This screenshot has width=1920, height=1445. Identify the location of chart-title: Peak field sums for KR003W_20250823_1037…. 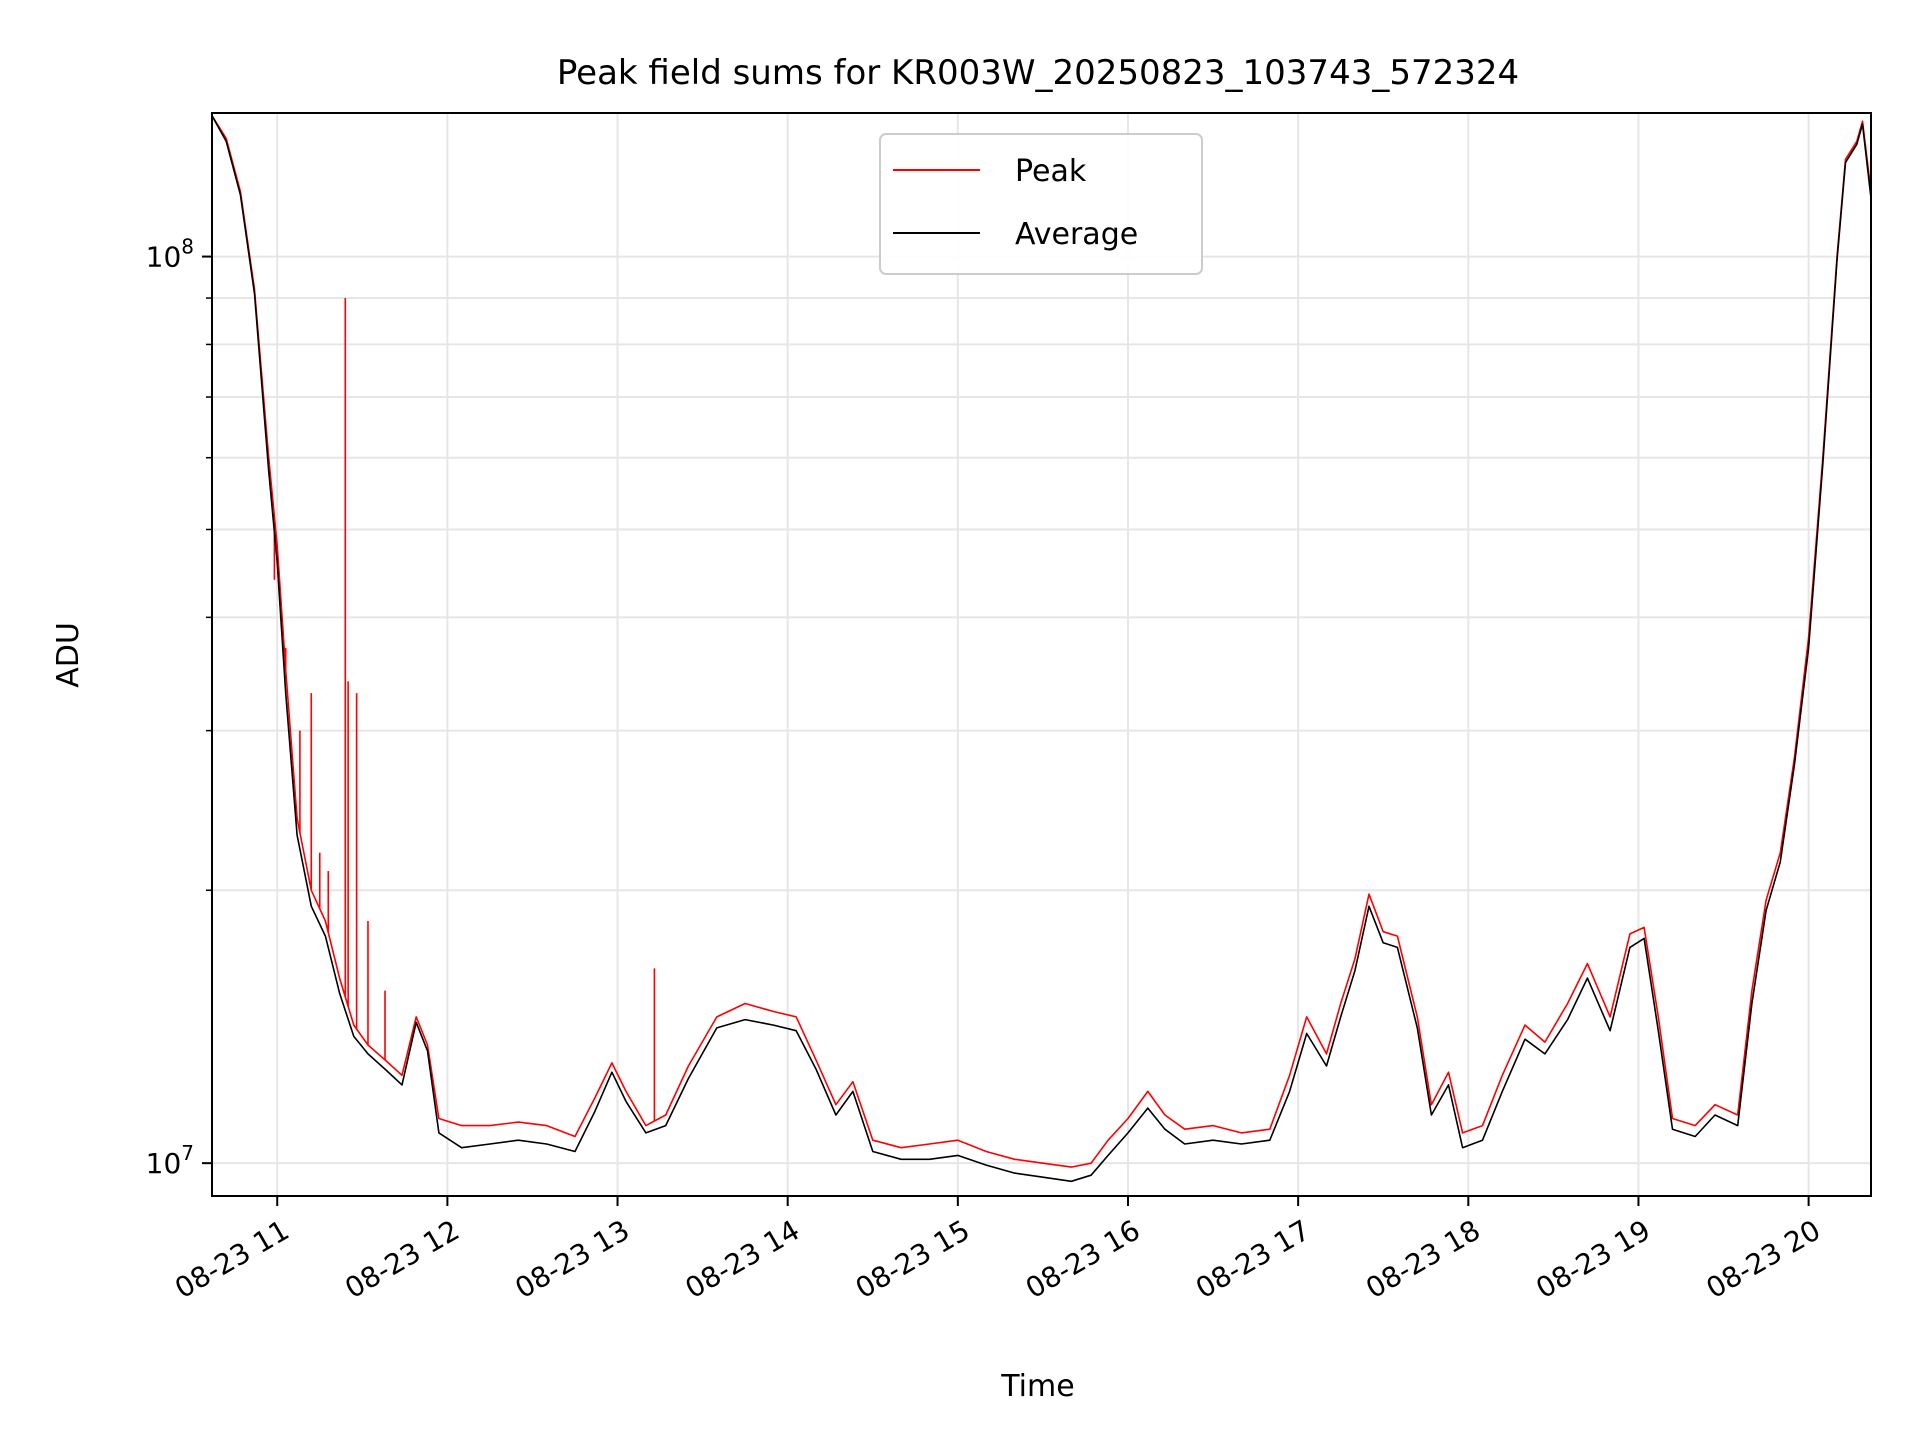
(1038, 73).